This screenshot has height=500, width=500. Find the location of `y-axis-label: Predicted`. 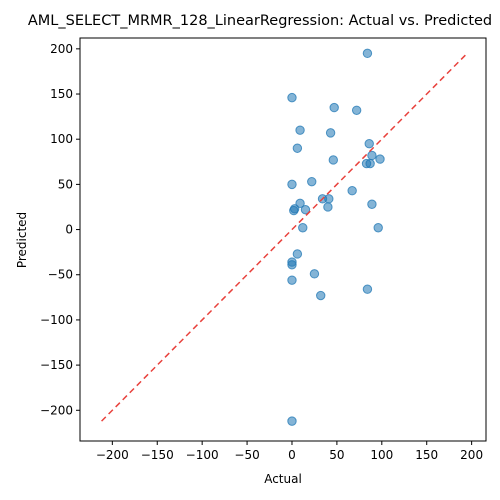

y-axis-label: Predicted is located at coordinates (22, 240).